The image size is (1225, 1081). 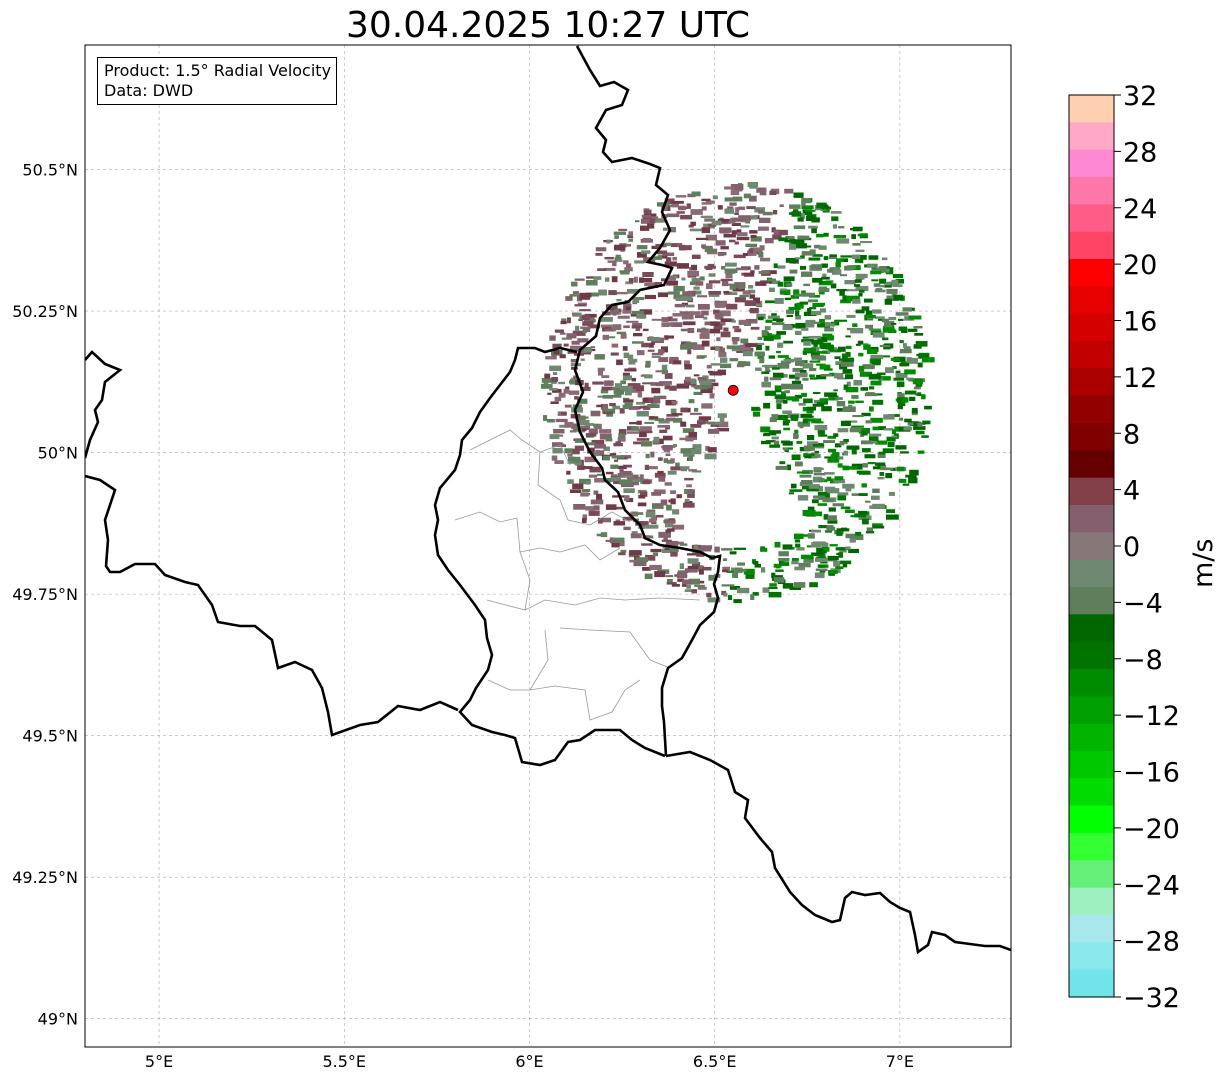 I want to click on y-tick-label: 49.75°N, so click(x=45, y=594).